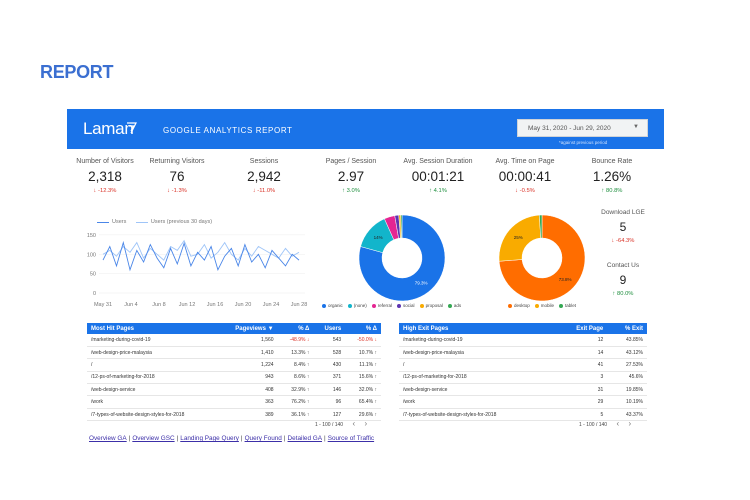 The height and width of the screenshot is (500, 750). I want to click on table-row: /web-design-price-malaysia 14 43.12%, so click(523, 353).